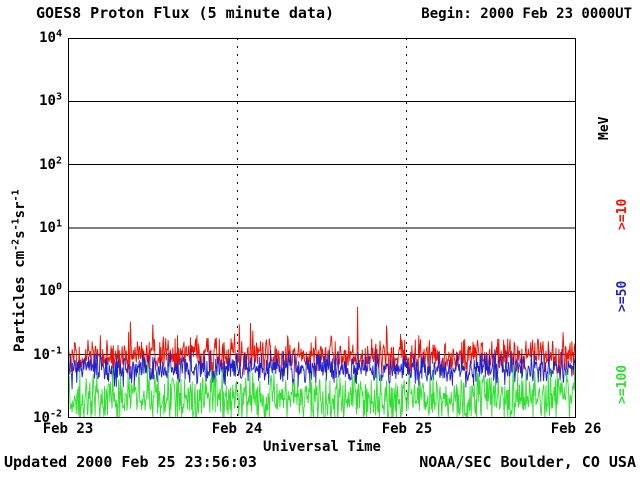 The image size is (640, 480). I want to click on y-tick-exp: 3, so click(58, 97).